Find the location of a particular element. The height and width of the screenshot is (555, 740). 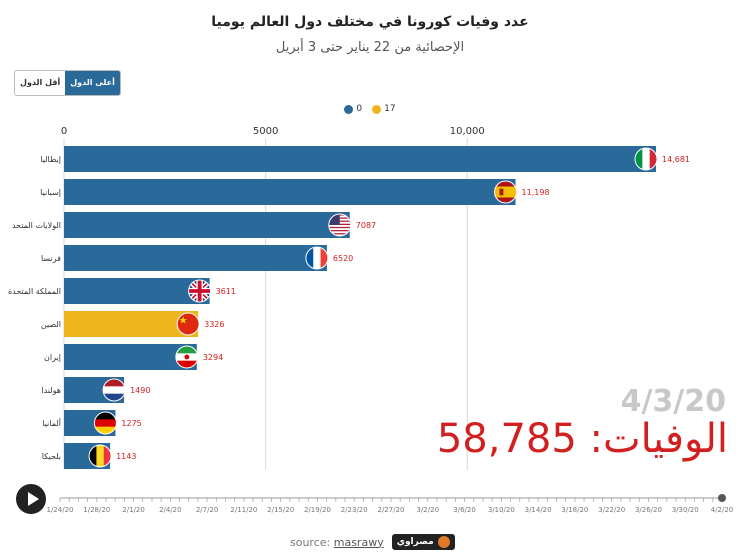

netherlands-flag-ring is located at coordinates (114, 390).